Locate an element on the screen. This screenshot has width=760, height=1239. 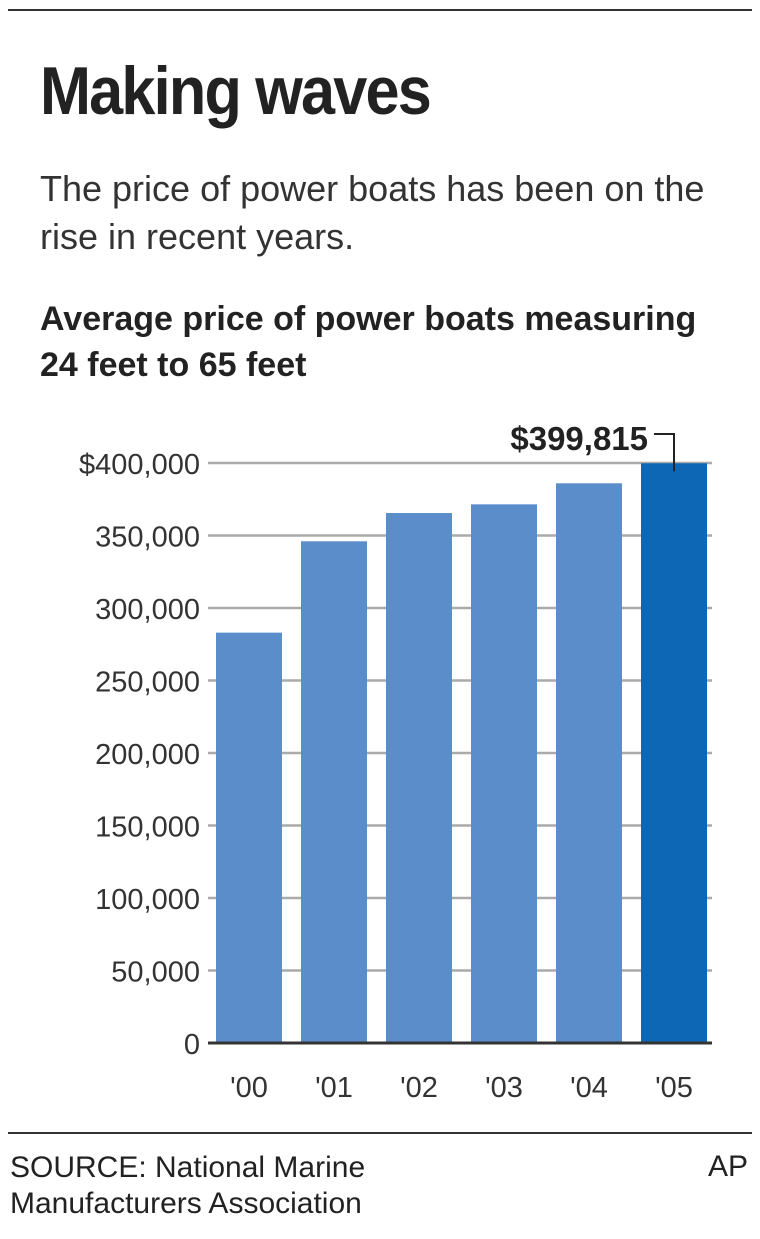
bottom-rule is located at coordinates (380, 1133).